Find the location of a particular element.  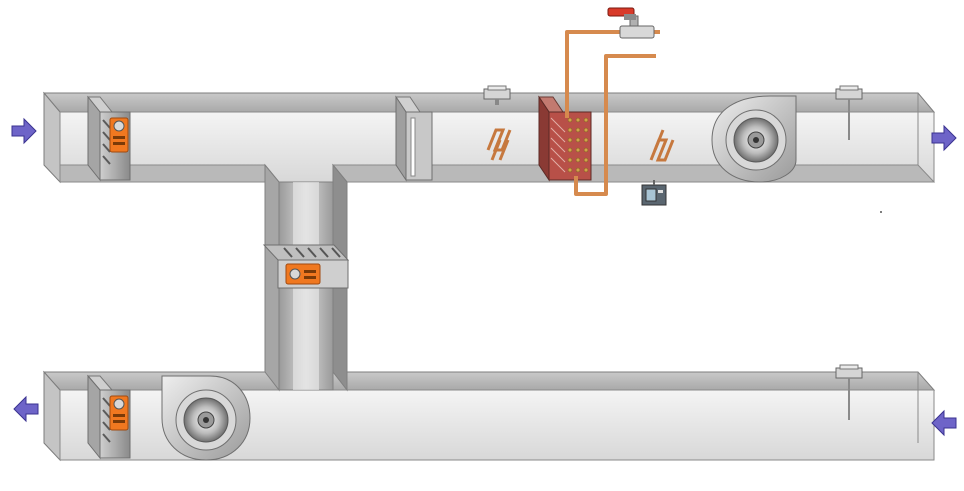

mixing-damper-actuator is located at coordinates (303, 274).